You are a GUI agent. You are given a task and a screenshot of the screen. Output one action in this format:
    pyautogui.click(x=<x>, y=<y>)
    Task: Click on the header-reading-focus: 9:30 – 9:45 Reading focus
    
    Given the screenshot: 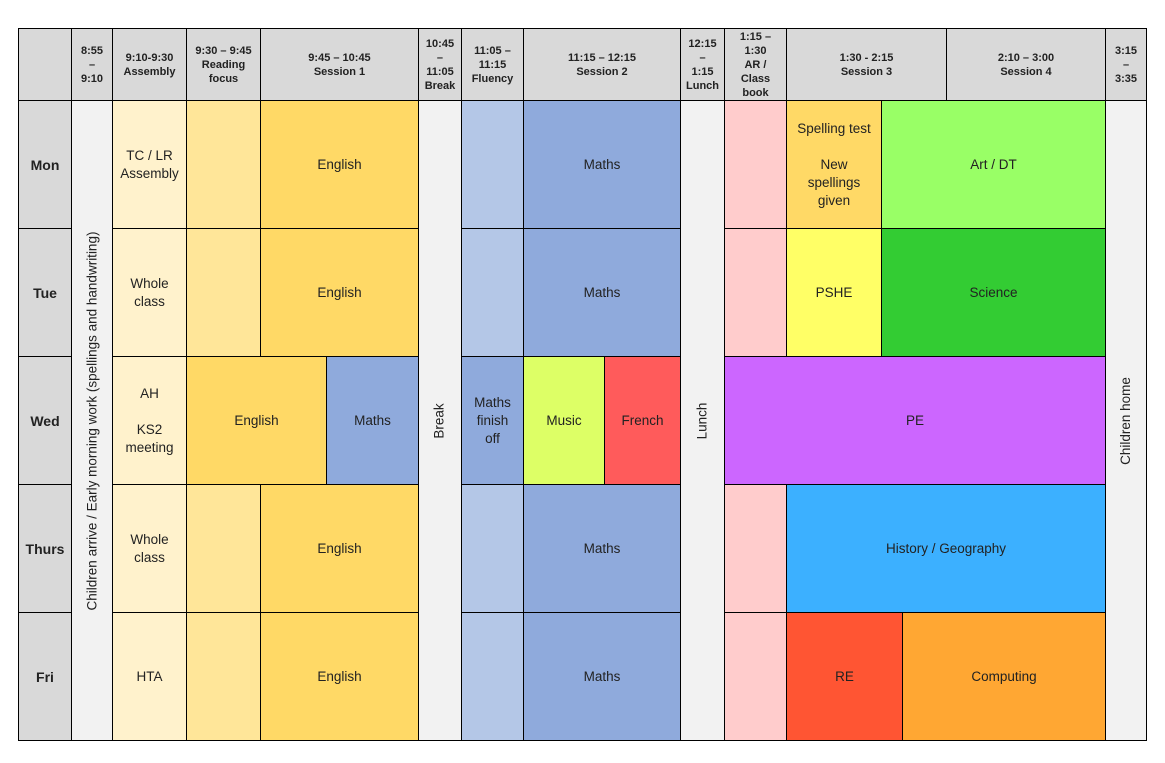 What is the action you would take?
    pyautogui.click(x=223, y=64)
    